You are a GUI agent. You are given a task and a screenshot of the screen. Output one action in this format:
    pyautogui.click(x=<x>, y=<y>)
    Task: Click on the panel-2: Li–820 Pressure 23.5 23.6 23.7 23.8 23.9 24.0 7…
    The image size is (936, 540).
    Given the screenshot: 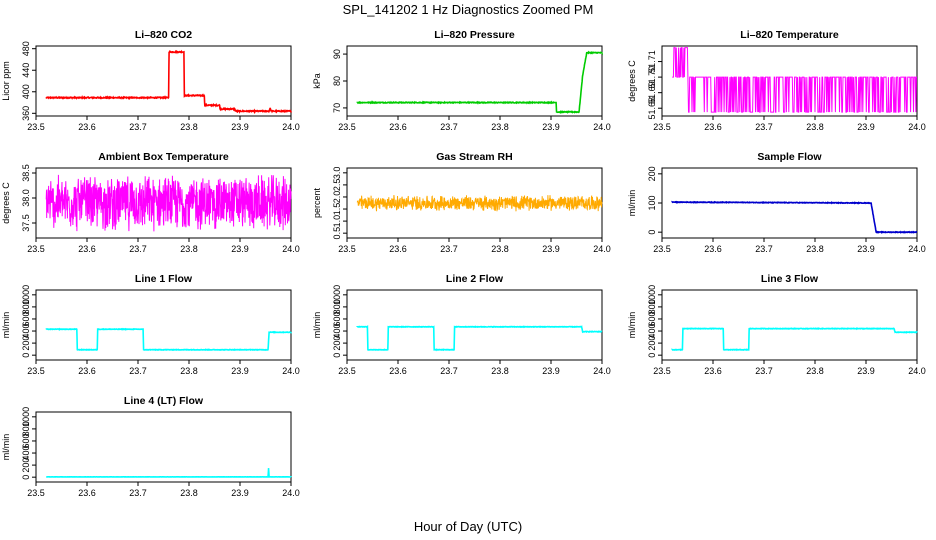 What is the action you would take?
    pyautogui.click(x=461, y=80)
    